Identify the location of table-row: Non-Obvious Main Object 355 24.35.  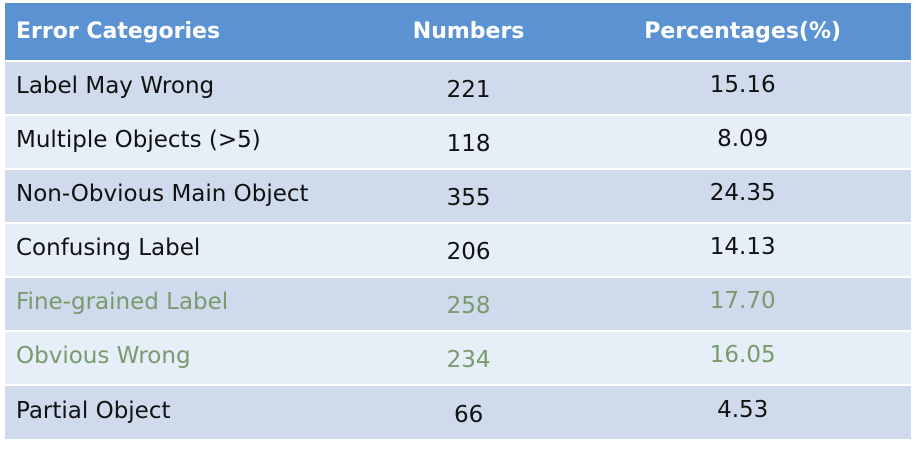
(458, 196).